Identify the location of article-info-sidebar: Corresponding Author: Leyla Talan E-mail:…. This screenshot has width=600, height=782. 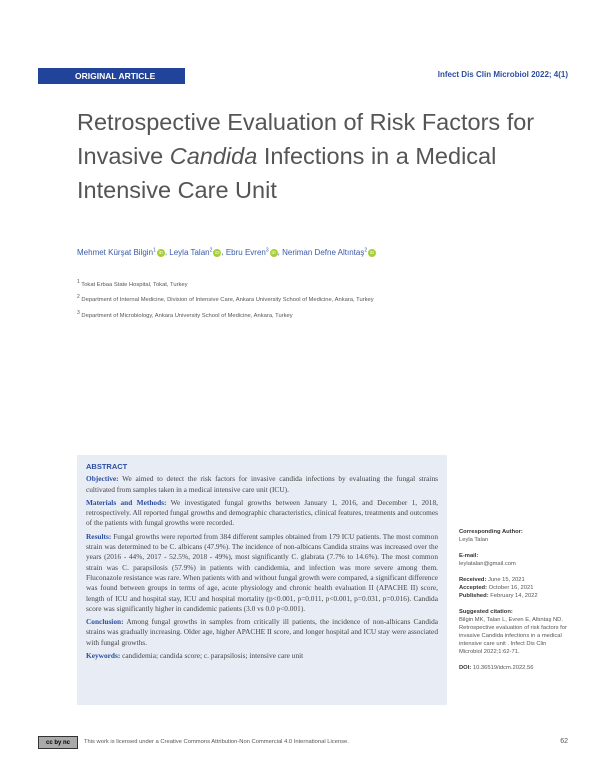
(513, 600).